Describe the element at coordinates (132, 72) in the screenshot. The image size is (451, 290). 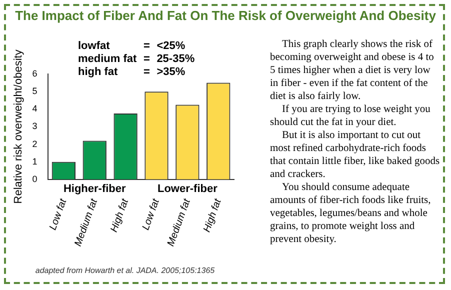
I see `text: high fat = >35%` at that location.